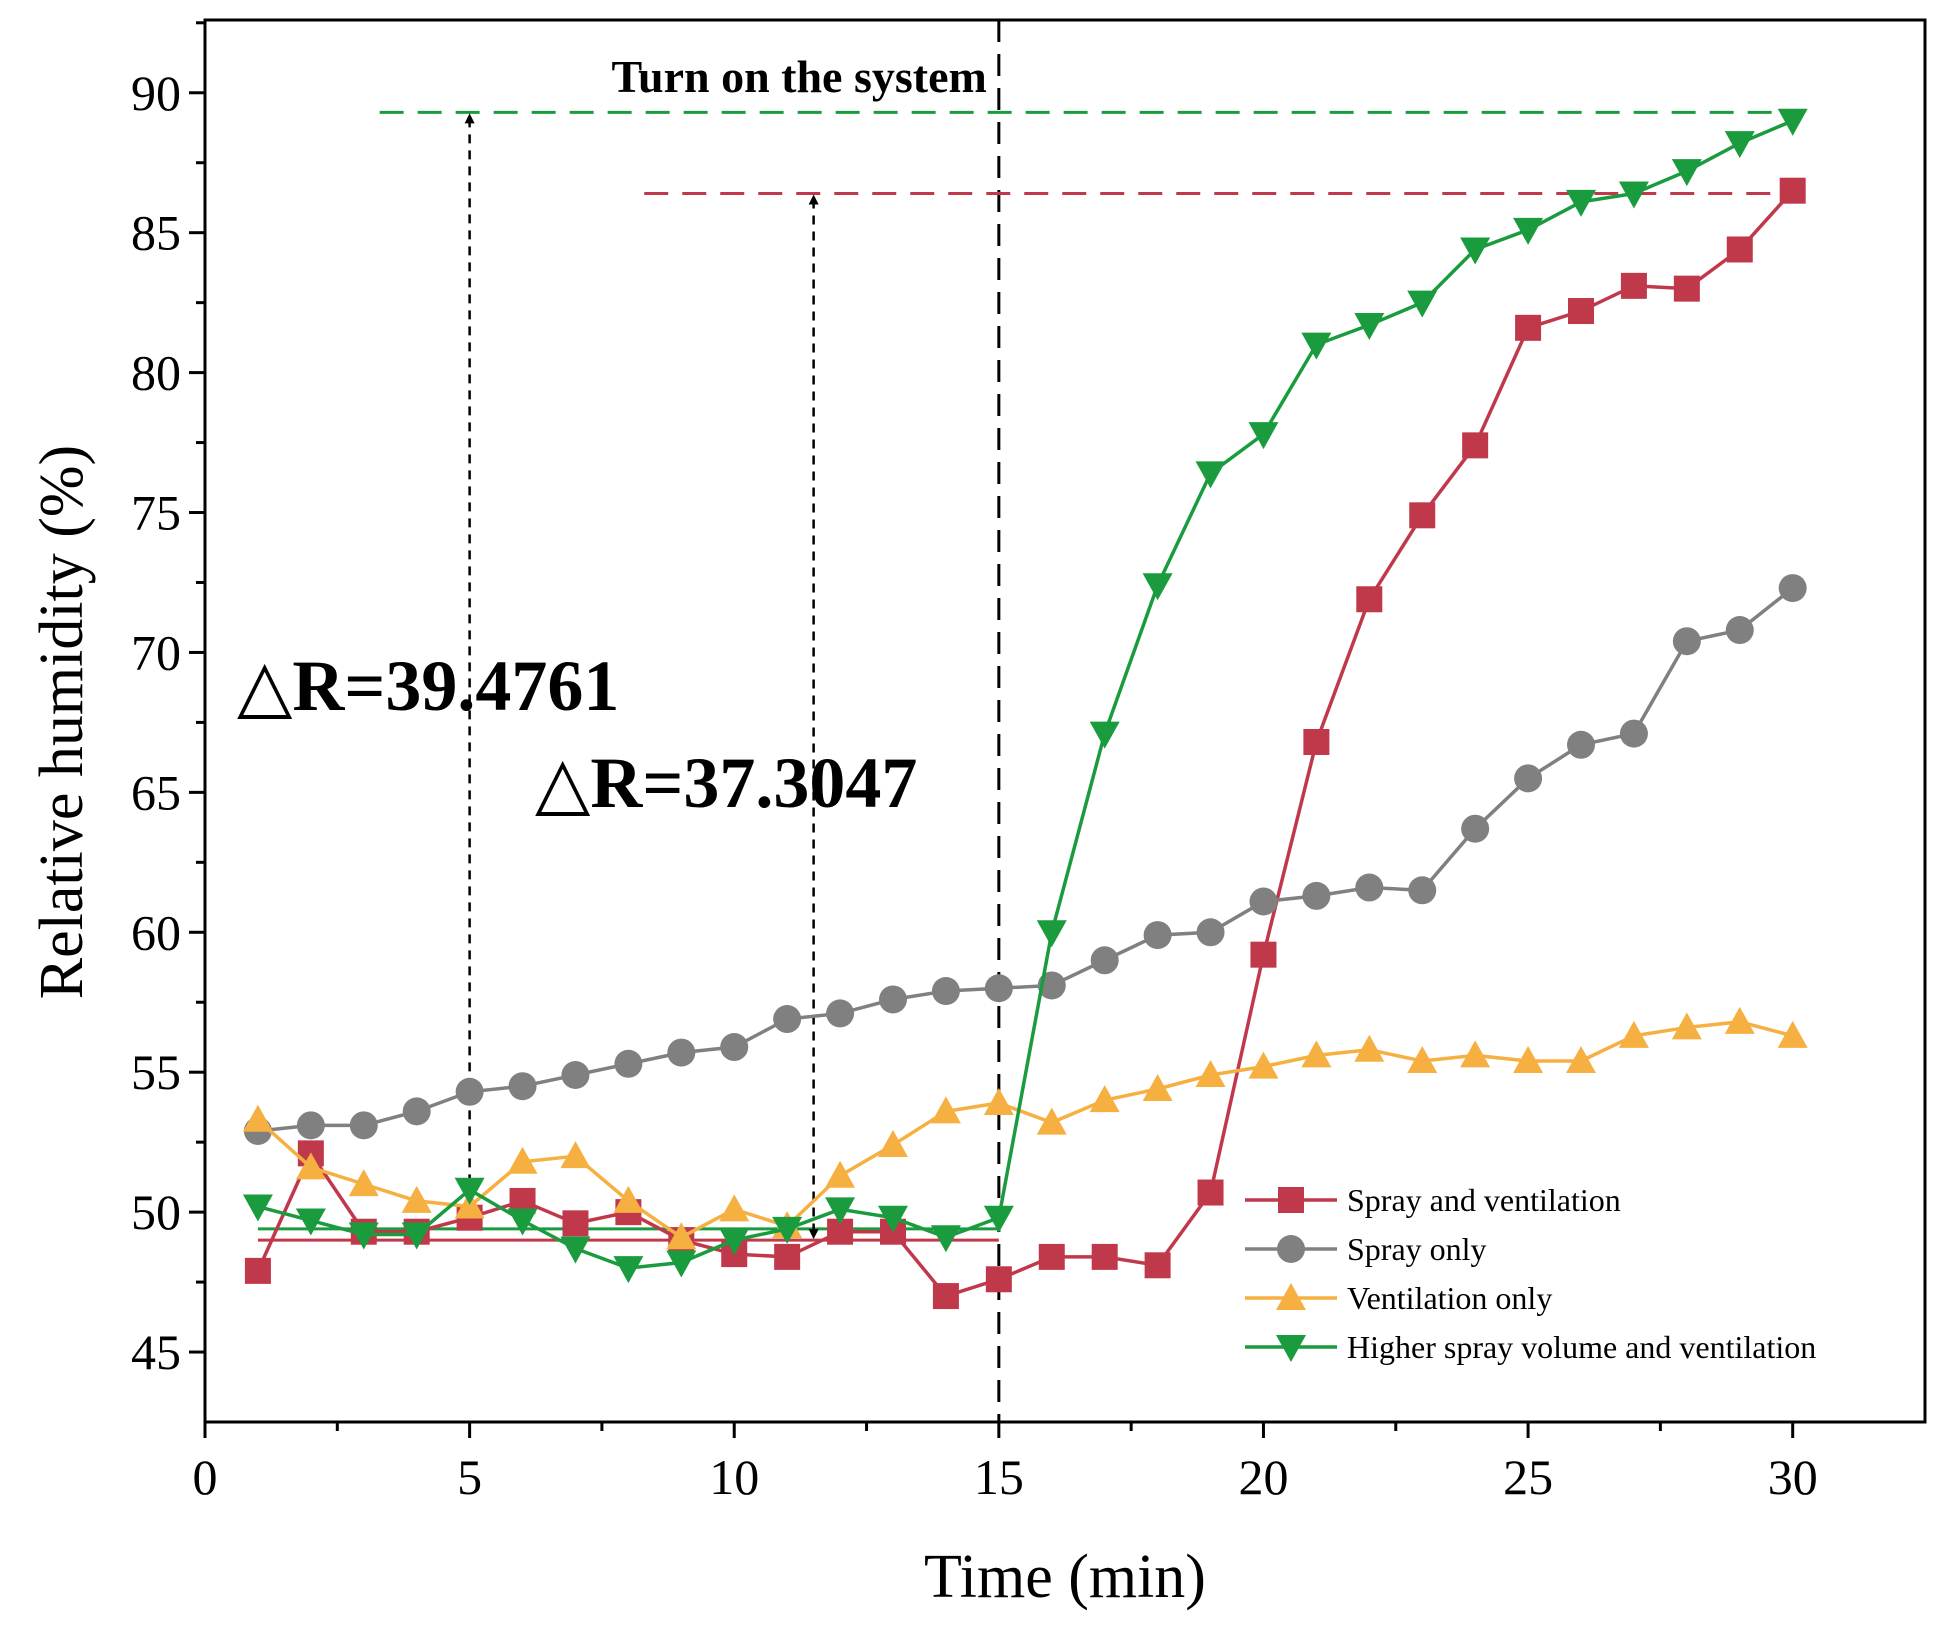  I want to click on legend-item: Higher spray volume and ventilation, so click(1530, 1347).